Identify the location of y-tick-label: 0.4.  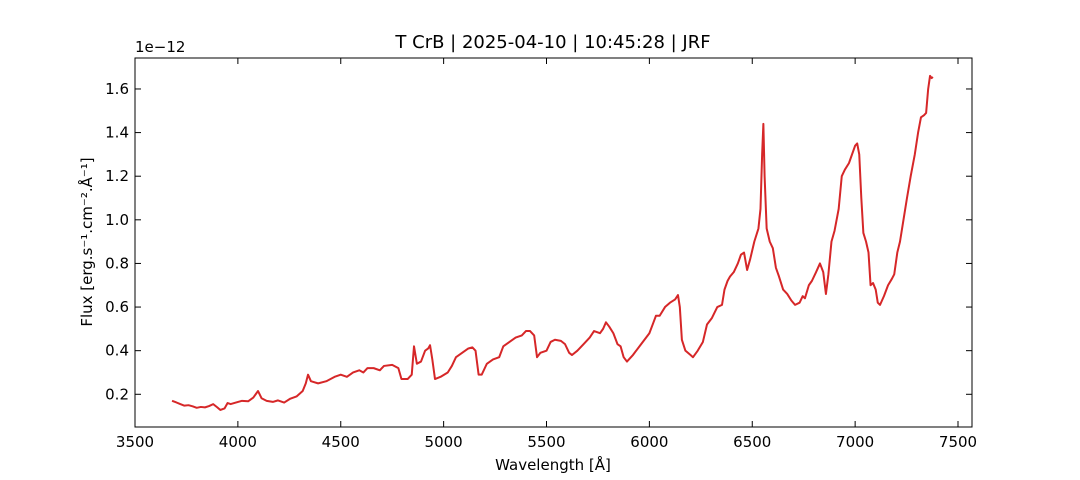
(117, 351).